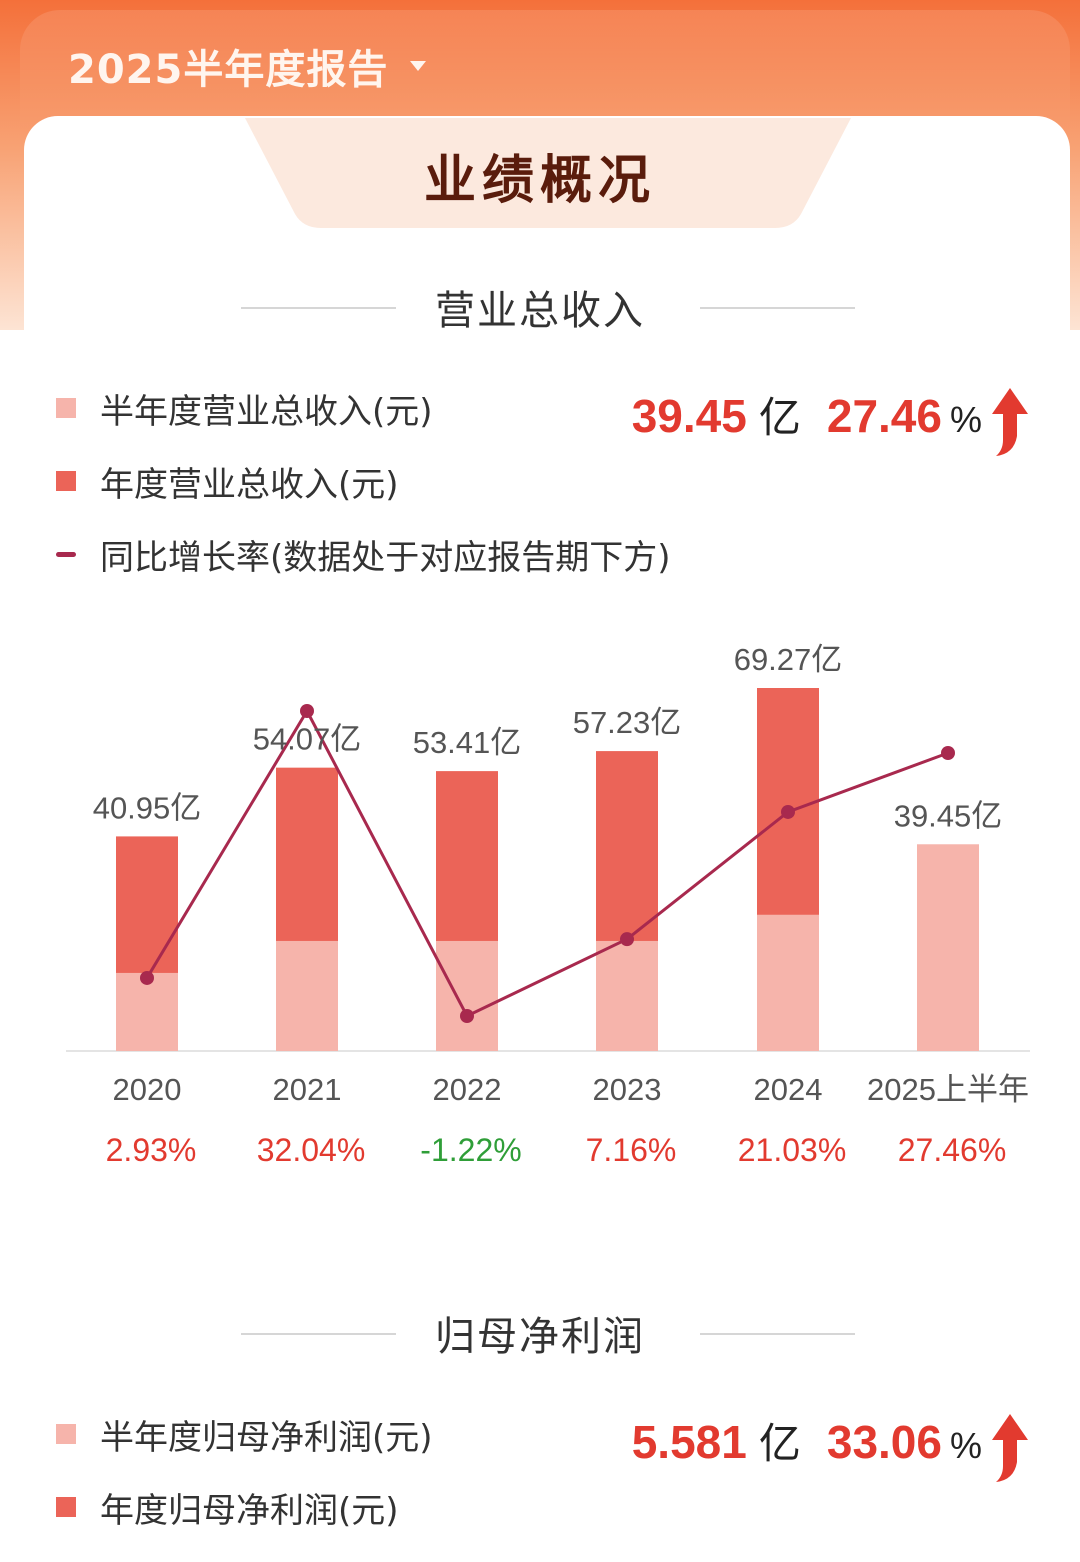 The width and height of the screenshot is (1080, 1562). I want to click on legend-item-growth: 同比增长率(数据处于对应报告期下方), so click(363, 557).